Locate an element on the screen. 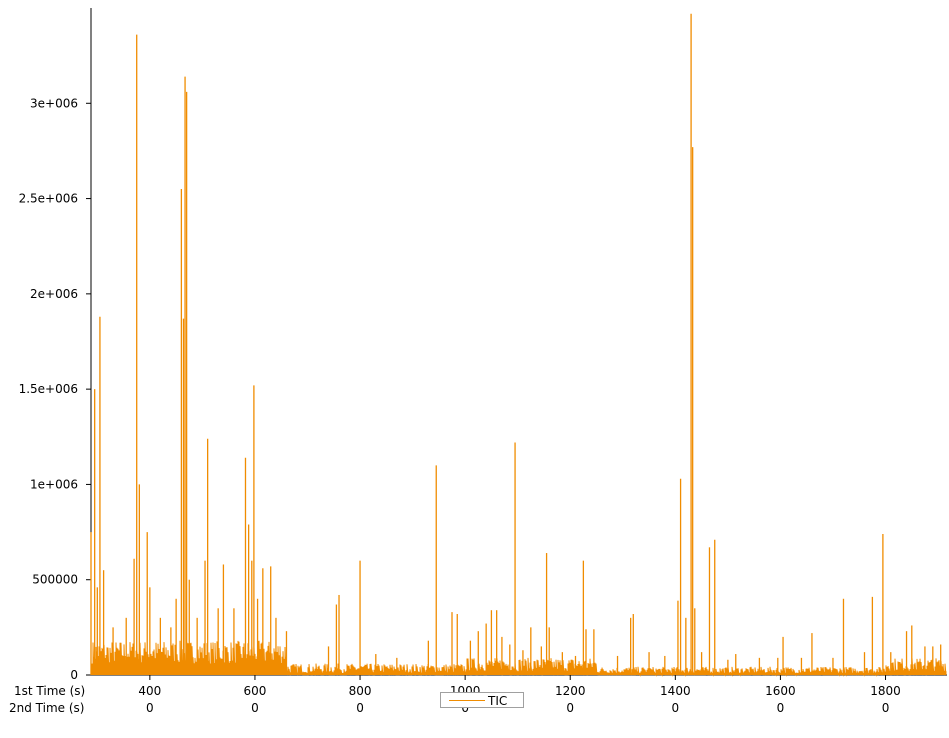 The image size is (949, 738). x-tick-label: 800 is located at coordinates (360, 691).